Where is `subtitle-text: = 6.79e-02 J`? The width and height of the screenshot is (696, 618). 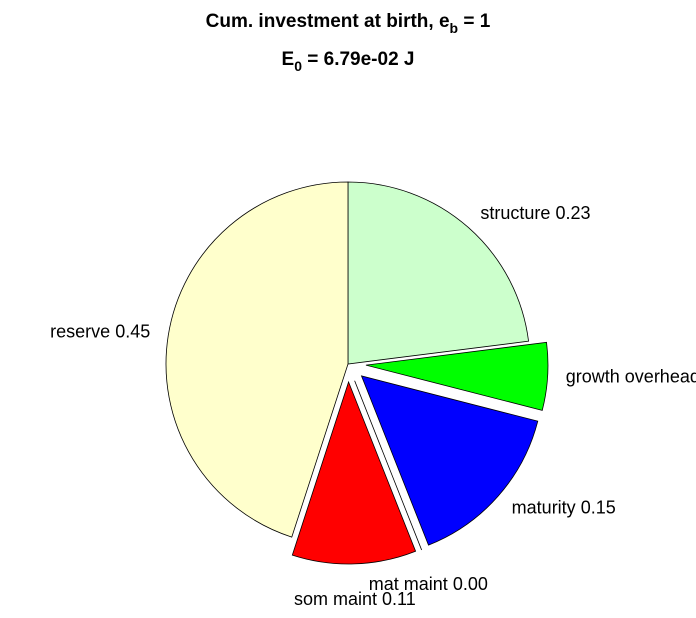 subtitle-text: = 6.79e-02 J is located at coordinates (358, 59).